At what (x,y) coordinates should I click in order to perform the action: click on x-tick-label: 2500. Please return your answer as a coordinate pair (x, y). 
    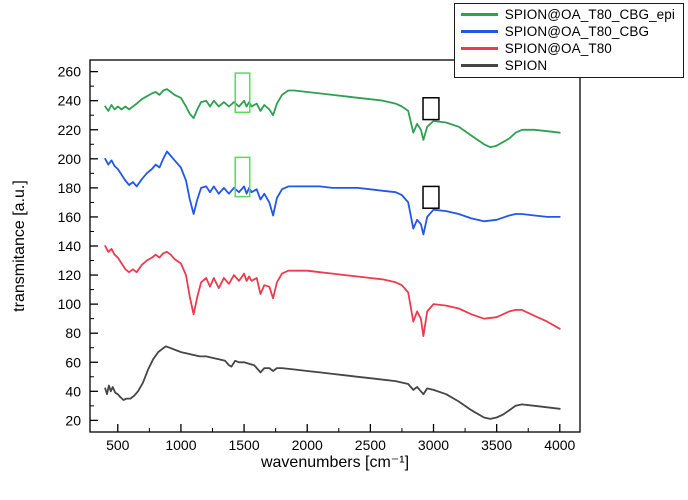
    Looking at the image, I should click on (370, 445).